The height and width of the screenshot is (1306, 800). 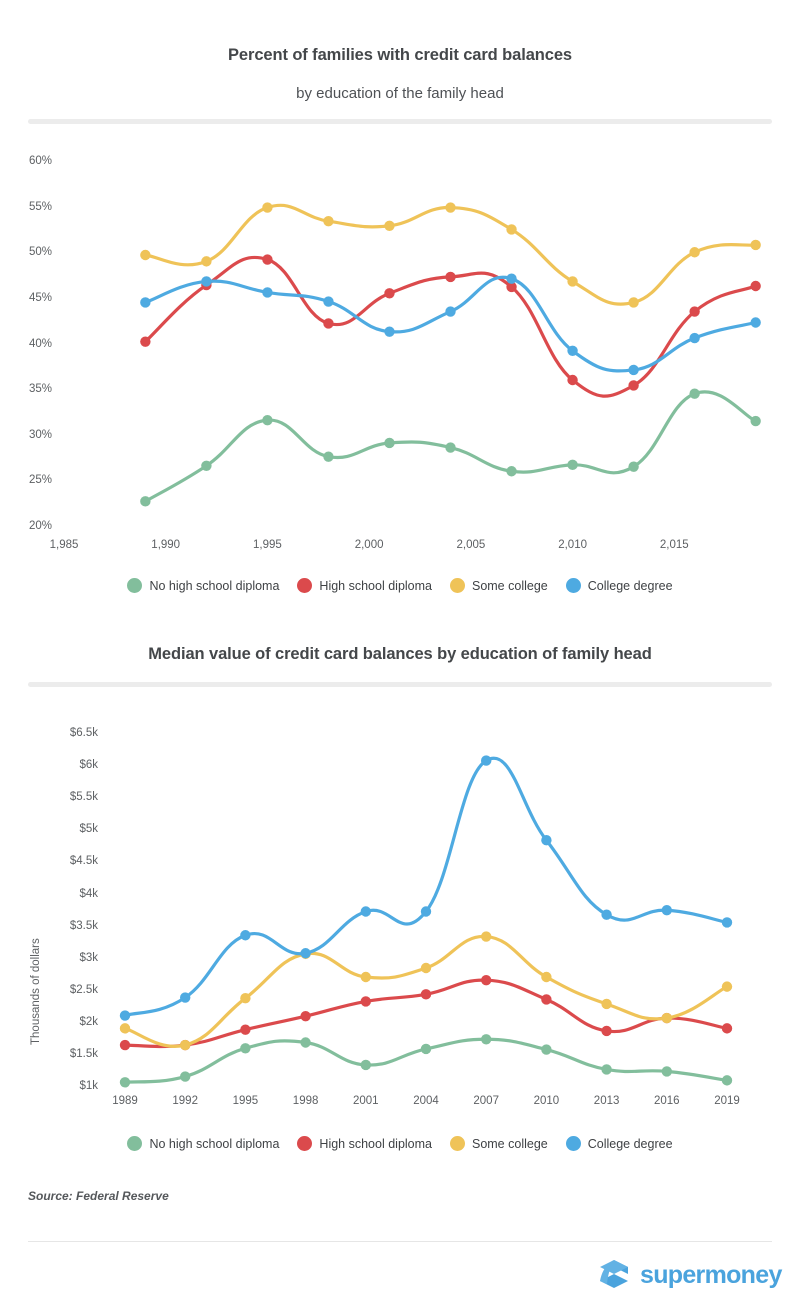 I want to click on x-tick-label: 1992, so click(x=185, y=1101).